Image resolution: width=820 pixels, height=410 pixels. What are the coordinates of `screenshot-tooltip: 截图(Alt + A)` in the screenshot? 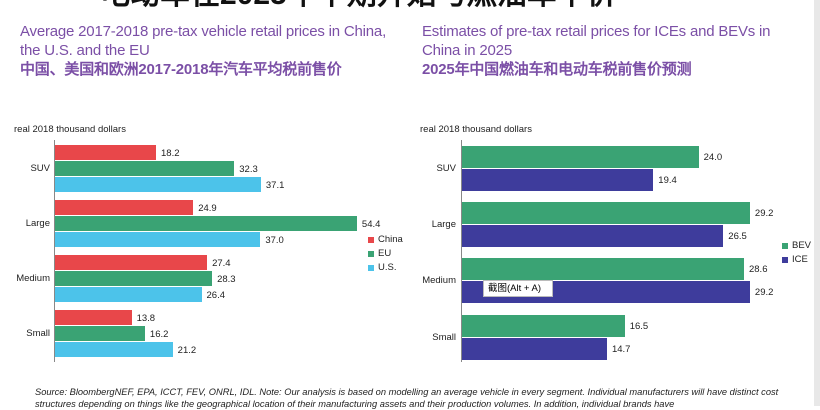 It's located at (518, 288).